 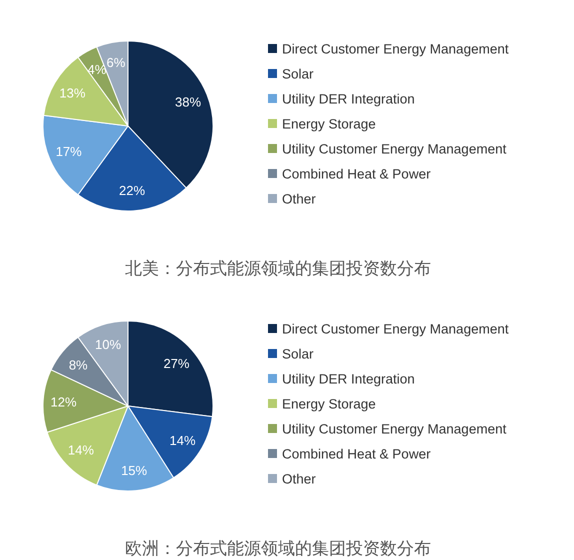 What do you see at coordinates (69, 152) in the screenshot?
I see `data-label: 17%` at bounding box center [69, 152].